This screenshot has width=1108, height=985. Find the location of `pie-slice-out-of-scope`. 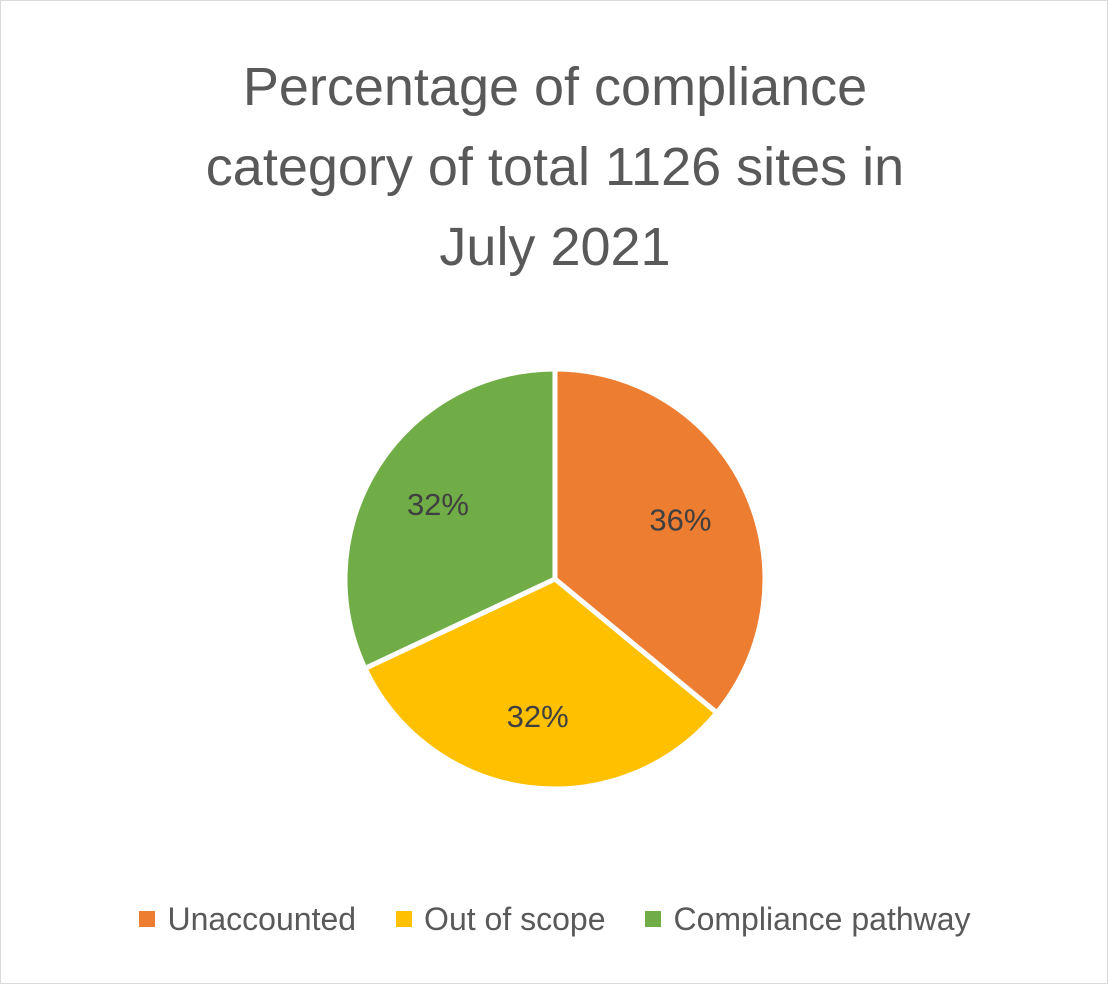

pie-slice-out-of-scope is located at coordinates (541, 684).